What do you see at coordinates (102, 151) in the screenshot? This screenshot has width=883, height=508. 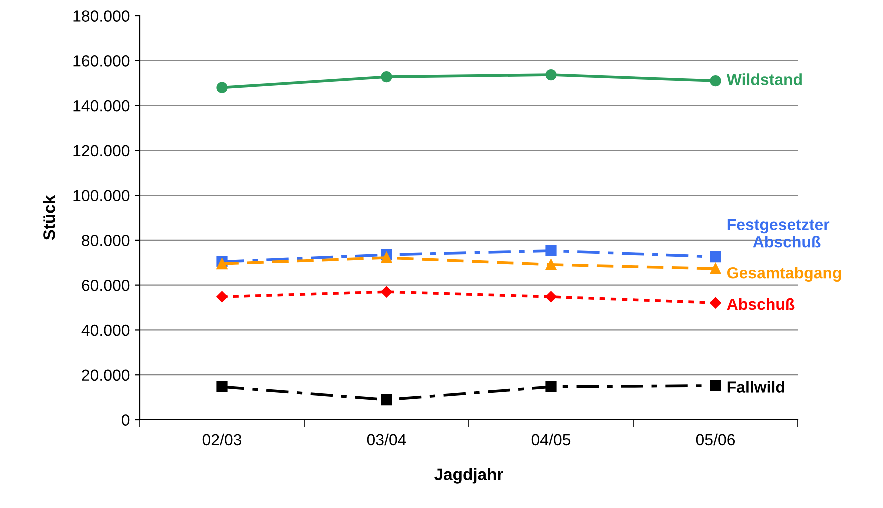 I see `y-tick-label: 120.000` at bounding box center [102, 151].